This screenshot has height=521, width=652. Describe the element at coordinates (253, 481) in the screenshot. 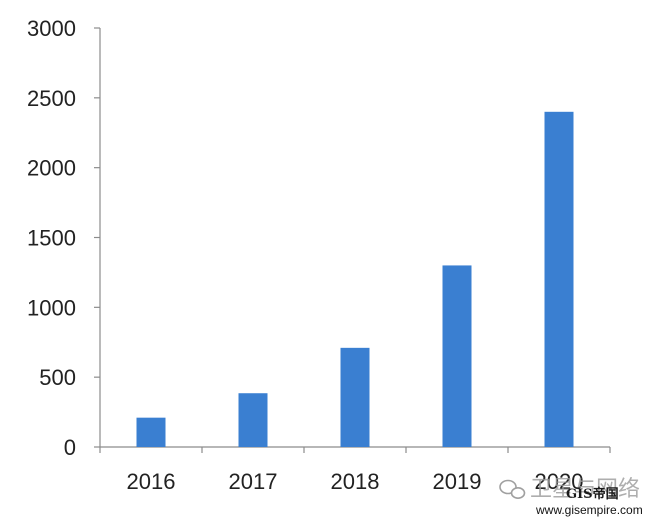

I see `x-tick-label-2017: 2017` at that location.